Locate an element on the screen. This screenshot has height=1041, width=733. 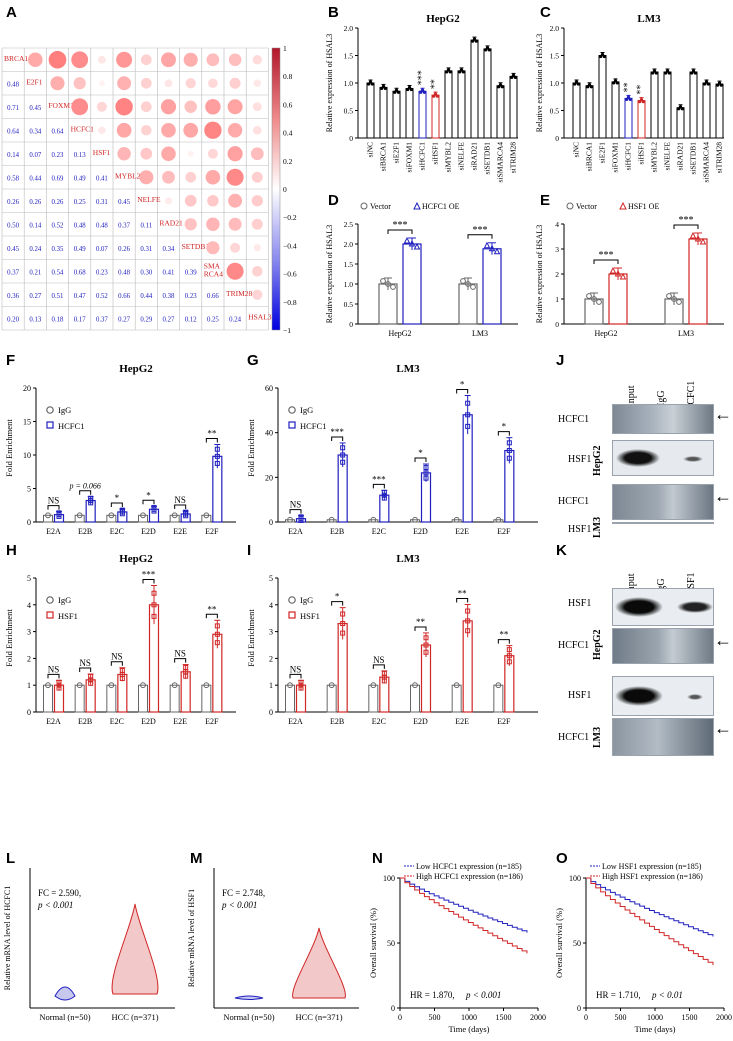
x-tick-label: 2000 is located at coordinates (724, 1017).